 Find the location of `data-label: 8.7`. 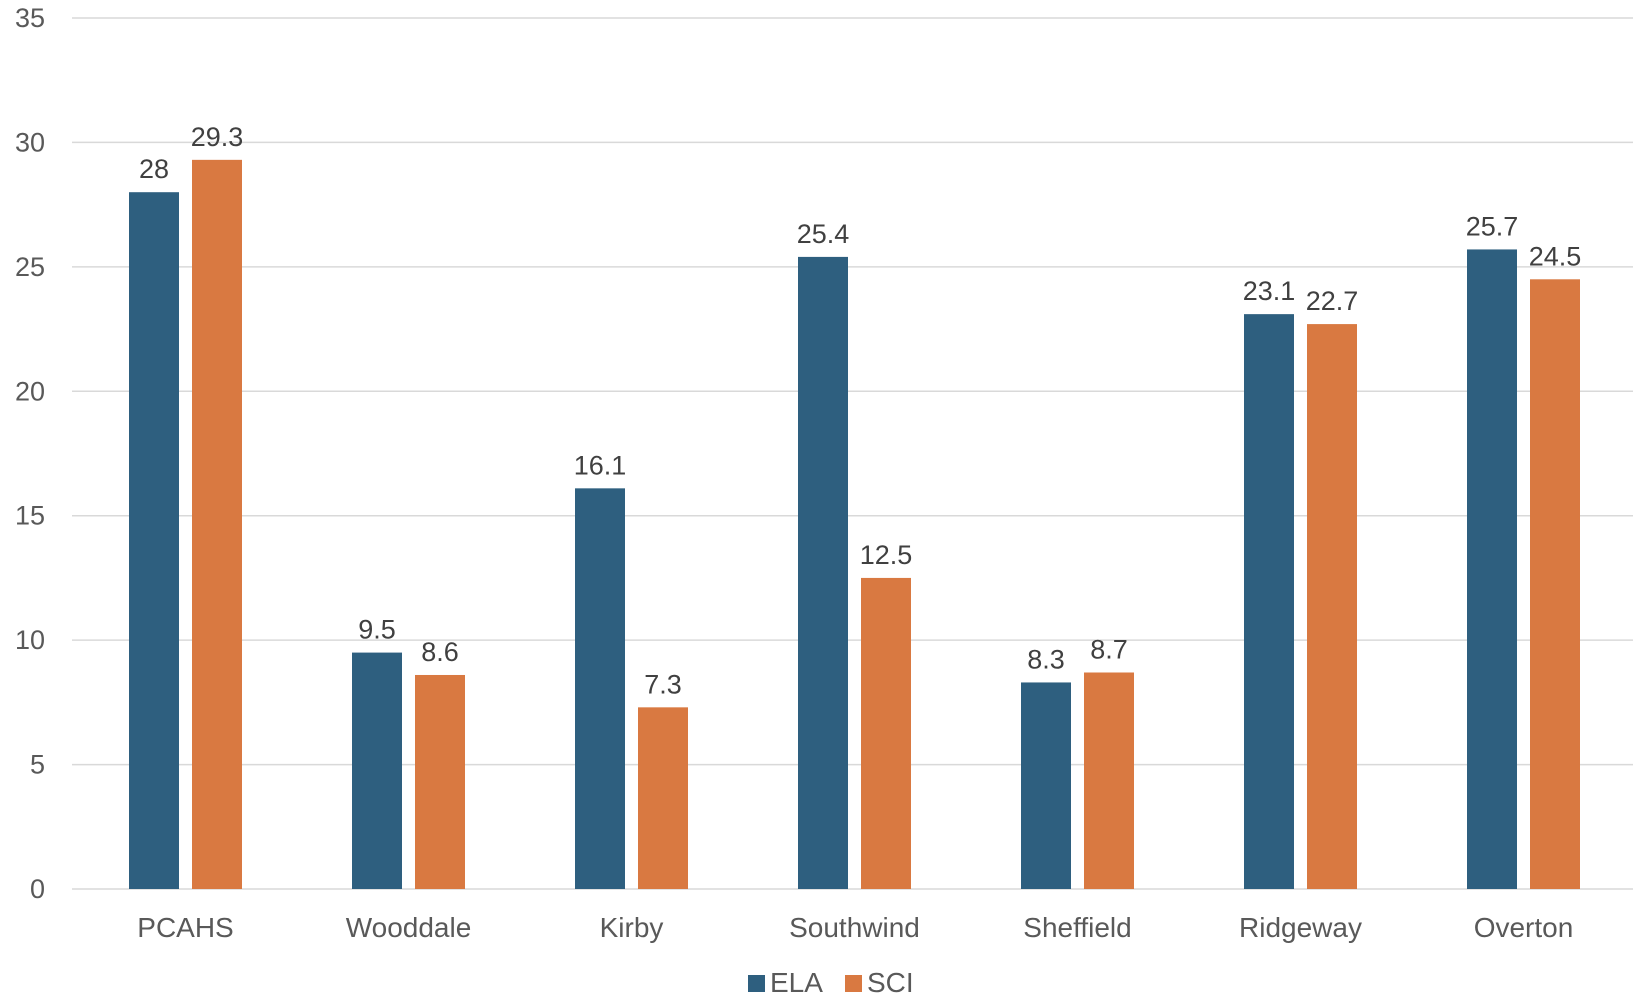

data-label: 8.7 is located at coordinates (1109, 649).